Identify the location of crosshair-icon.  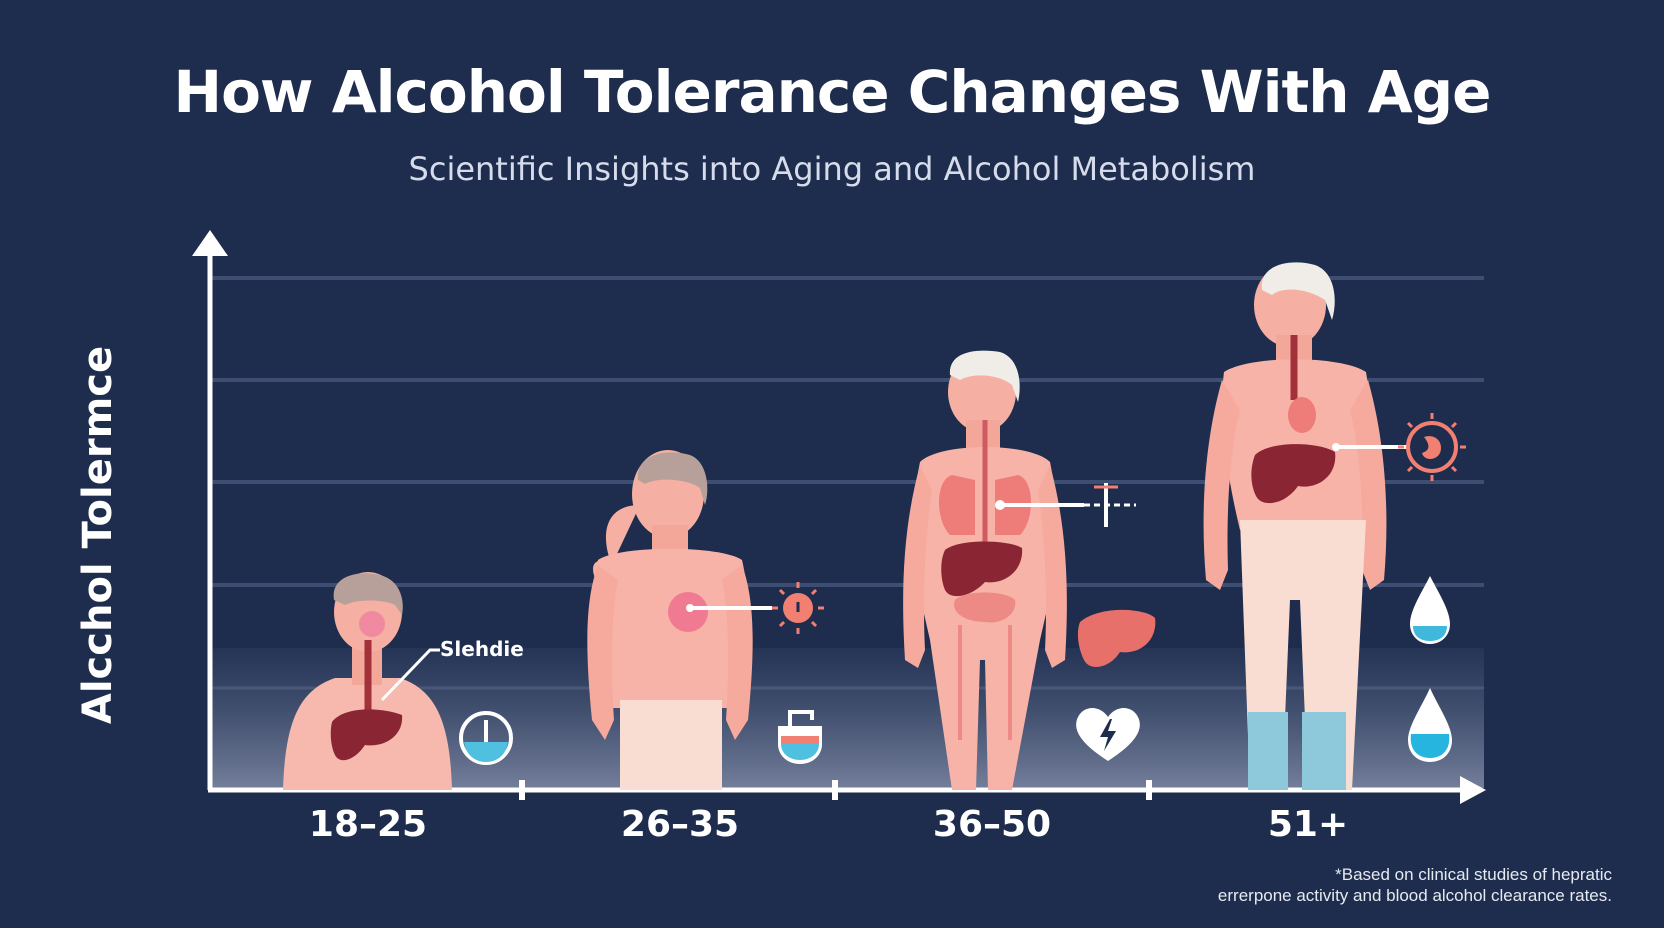
(1110, 505).